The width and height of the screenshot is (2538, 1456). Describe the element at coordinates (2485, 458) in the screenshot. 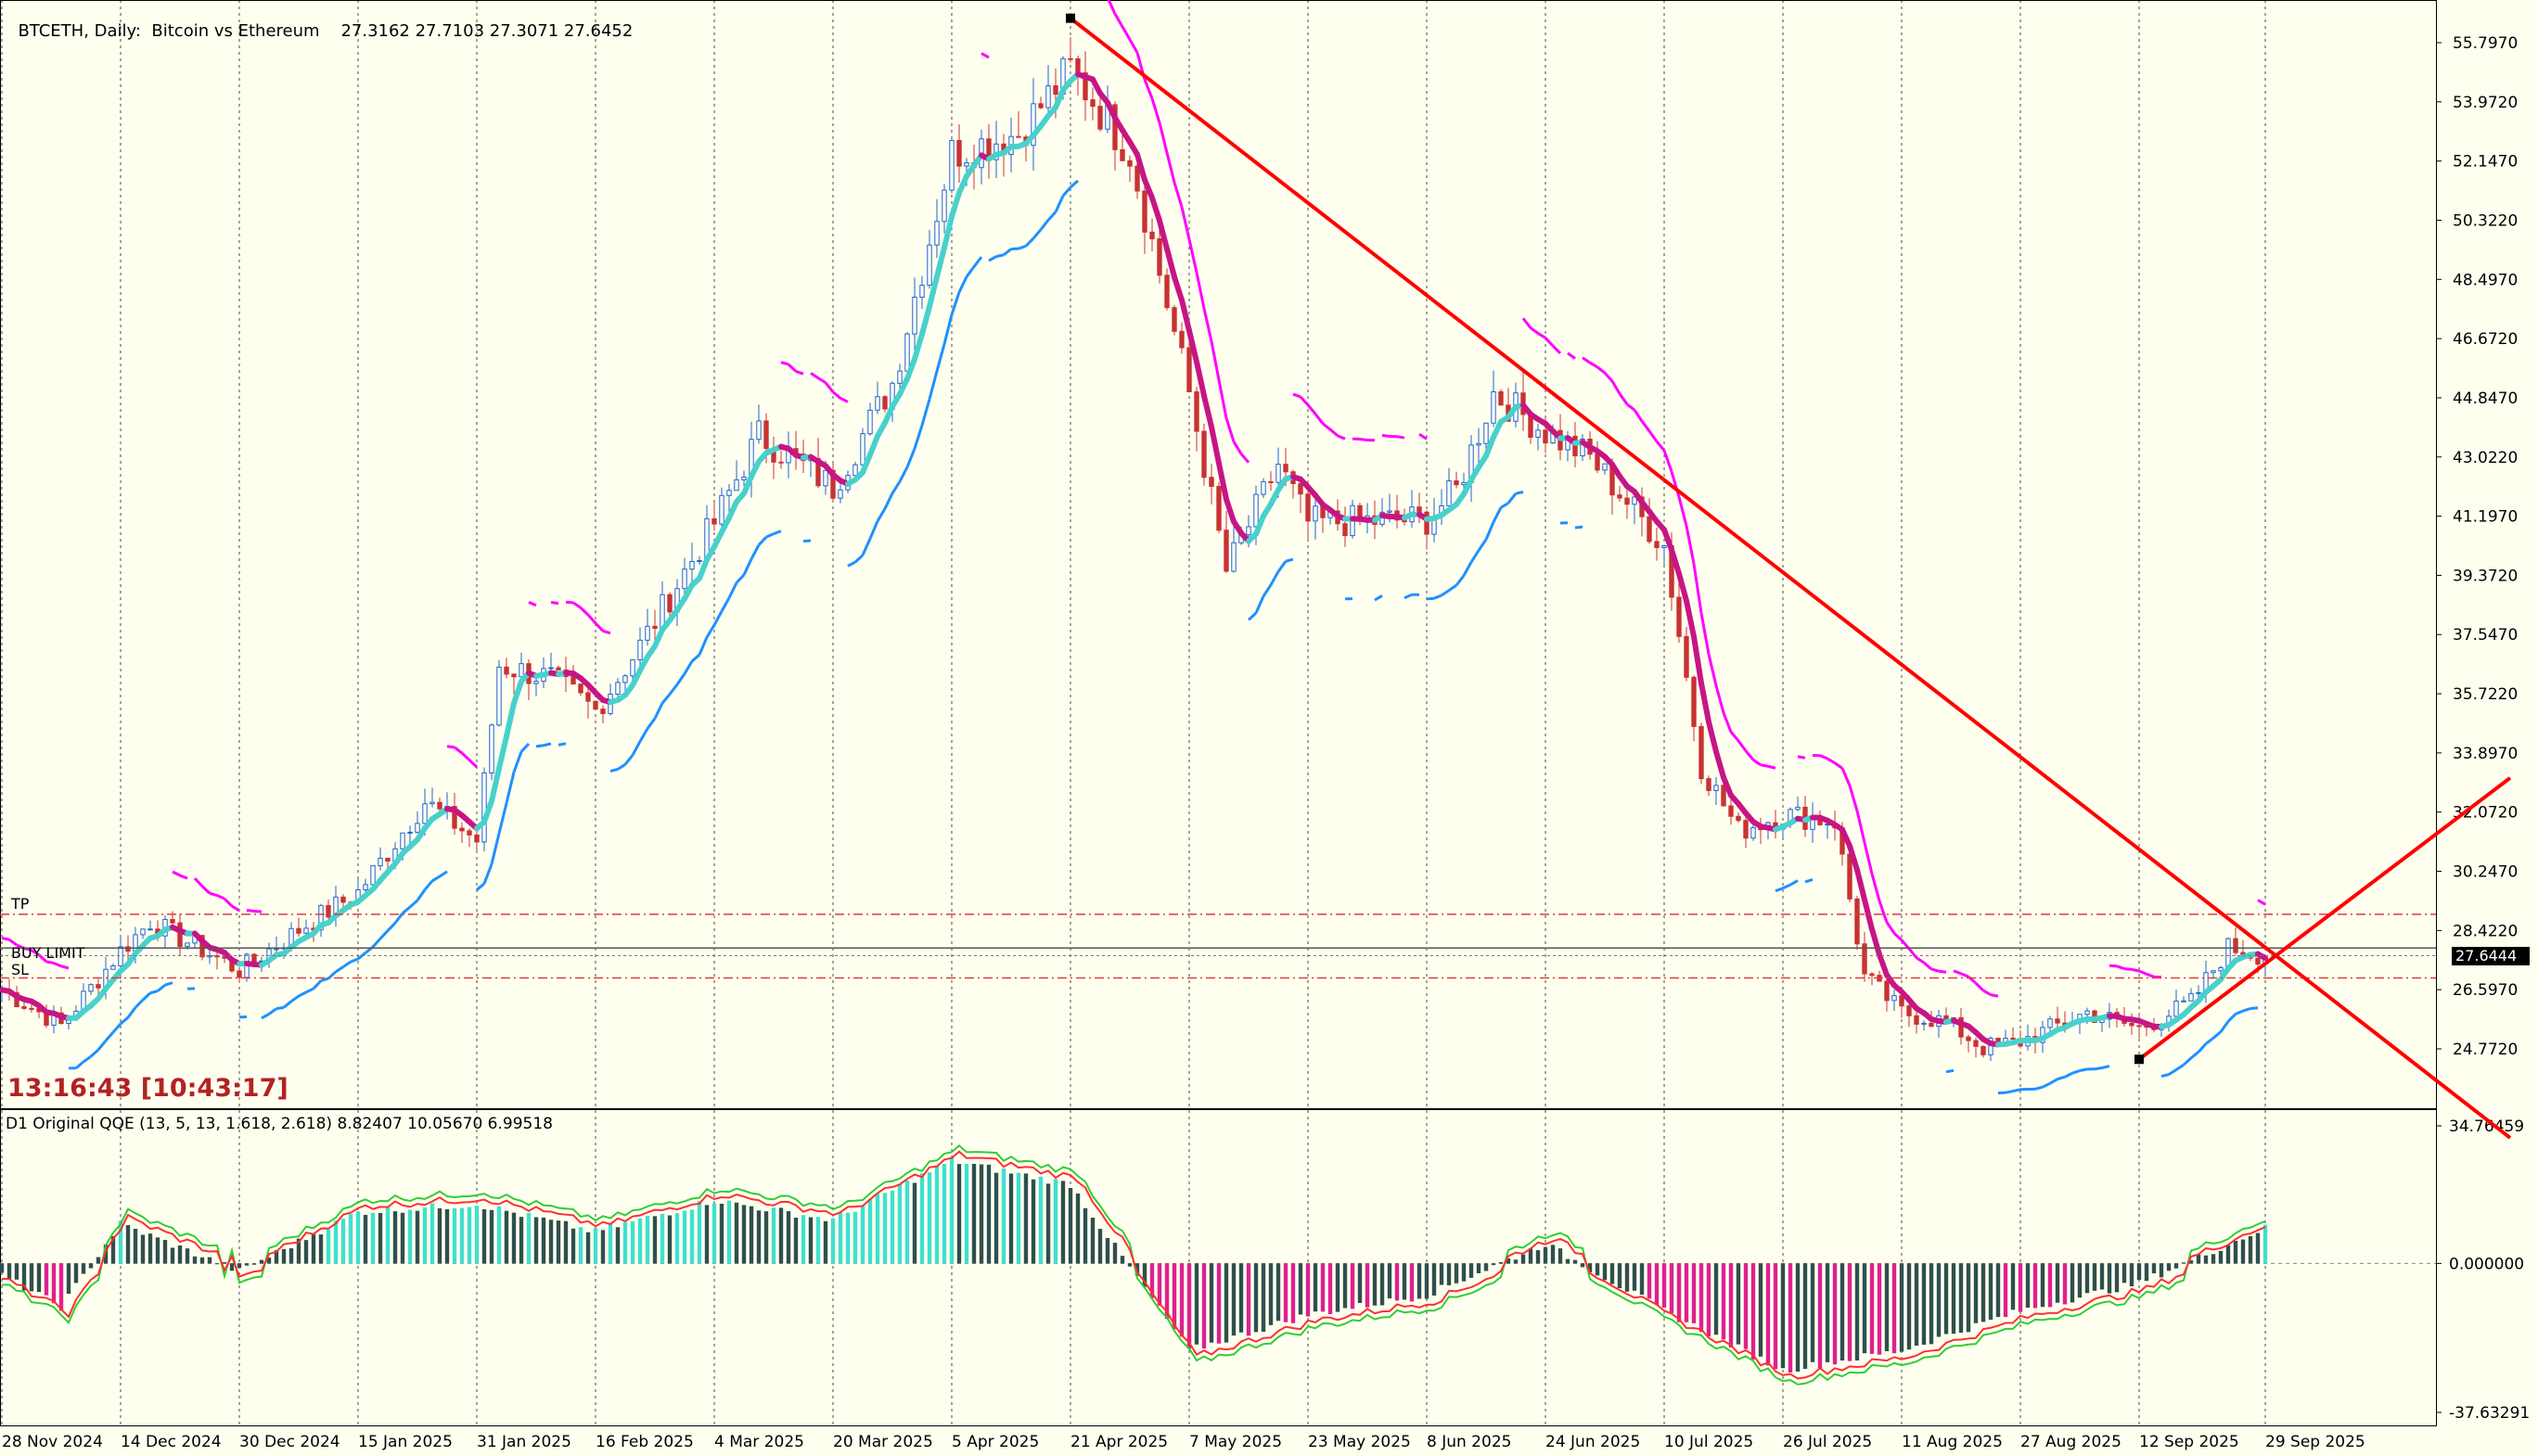

I see `price-tick-label: 43.0220` at that location.